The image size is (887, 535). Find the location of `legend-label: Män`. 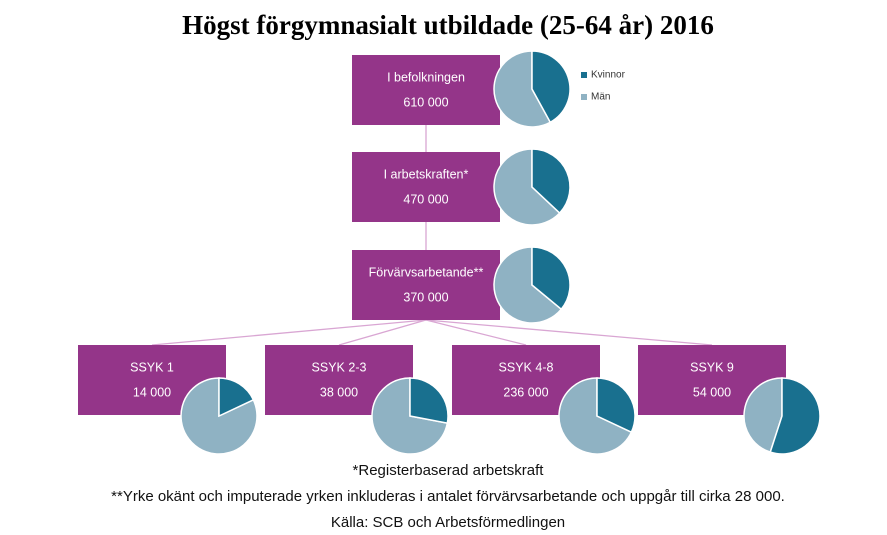

legend-label: Män is located at coordinates (600, 97).